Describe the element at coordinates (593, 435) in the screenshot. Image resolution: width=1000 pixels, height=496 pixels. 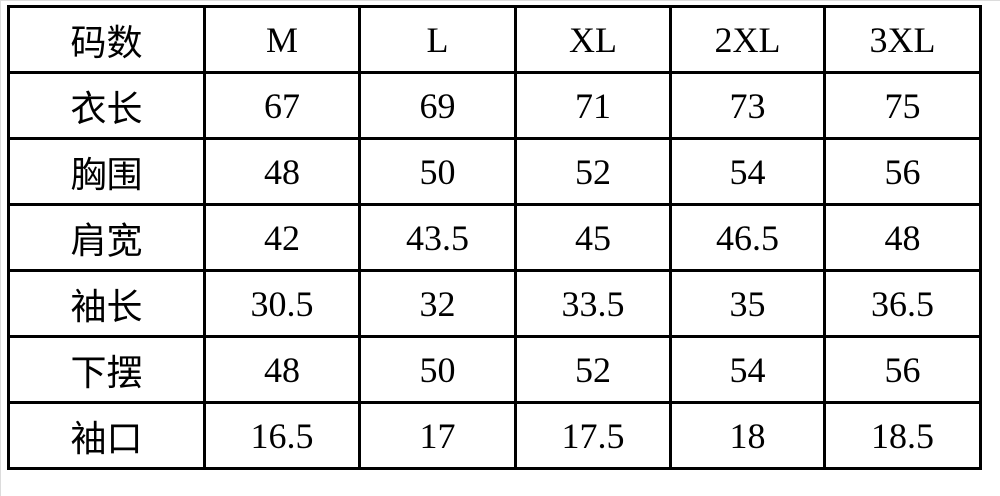
I see `table-cell: 17.5` at that location.